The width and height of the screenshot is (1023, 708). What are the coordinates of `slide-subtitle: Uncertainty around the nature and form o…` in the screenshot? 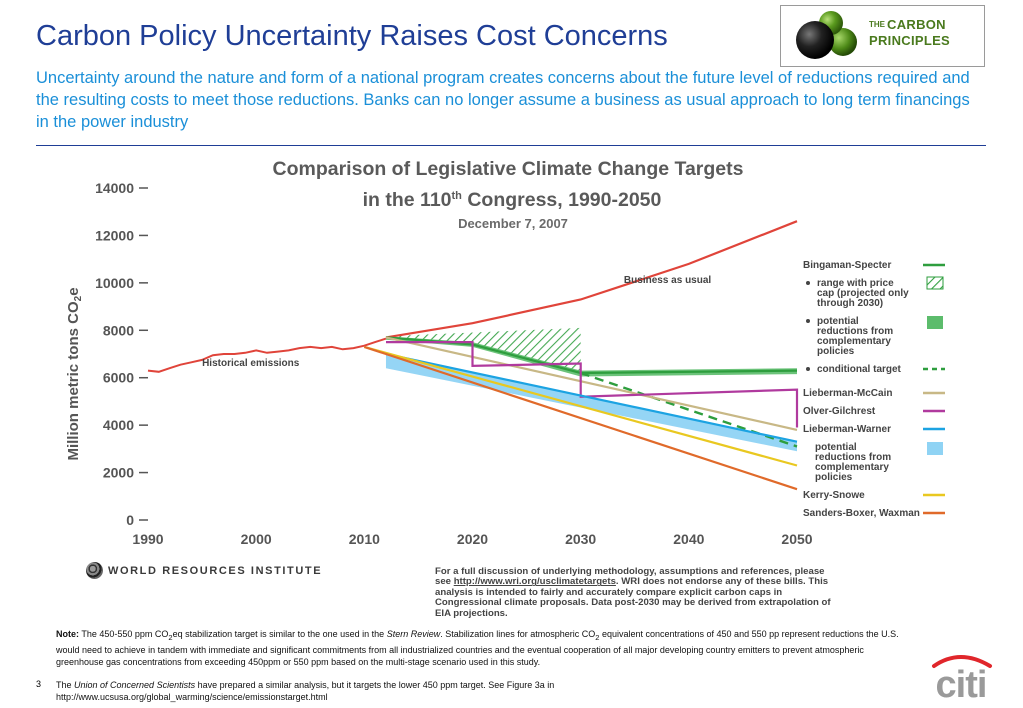 It's located at (503, 100).